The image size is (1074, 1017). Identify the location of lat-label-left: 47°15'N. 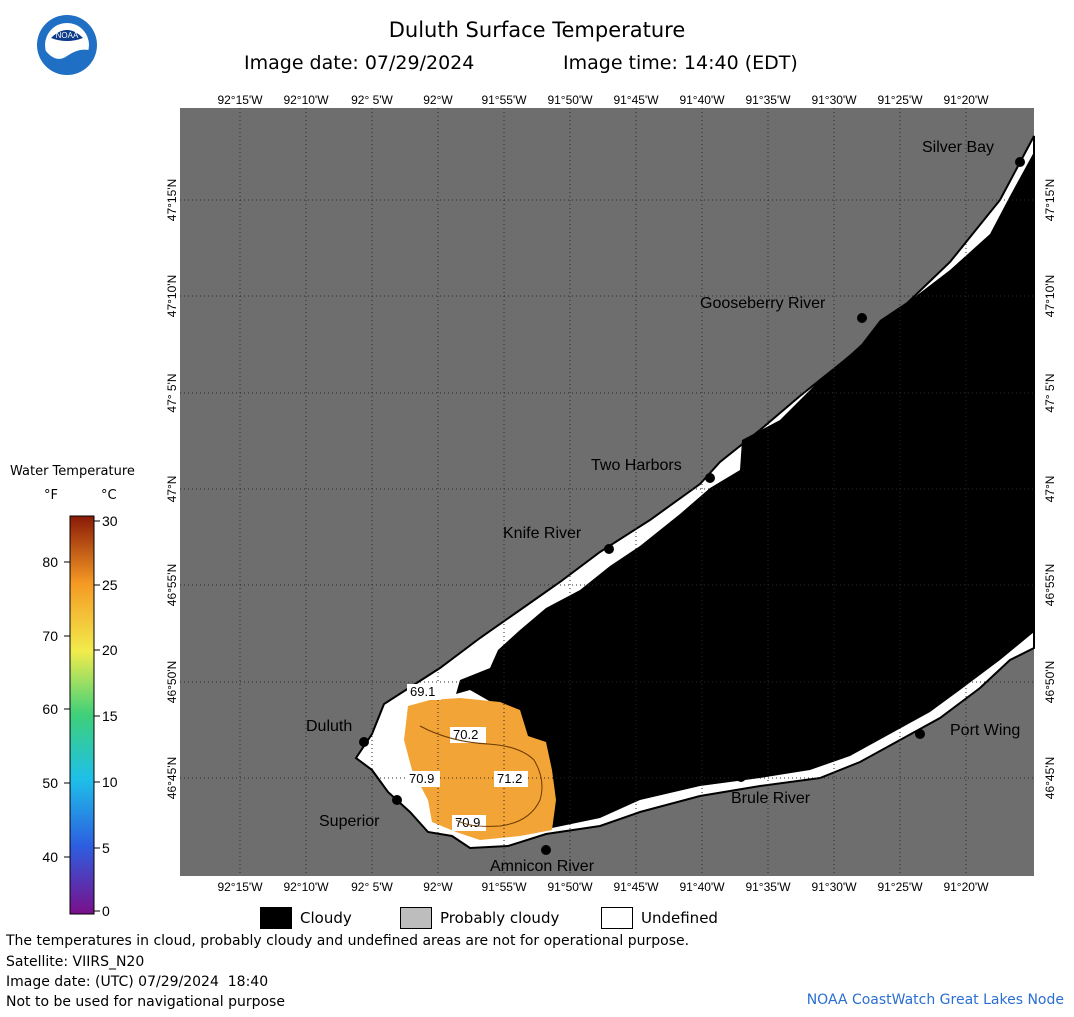
(172, 200).